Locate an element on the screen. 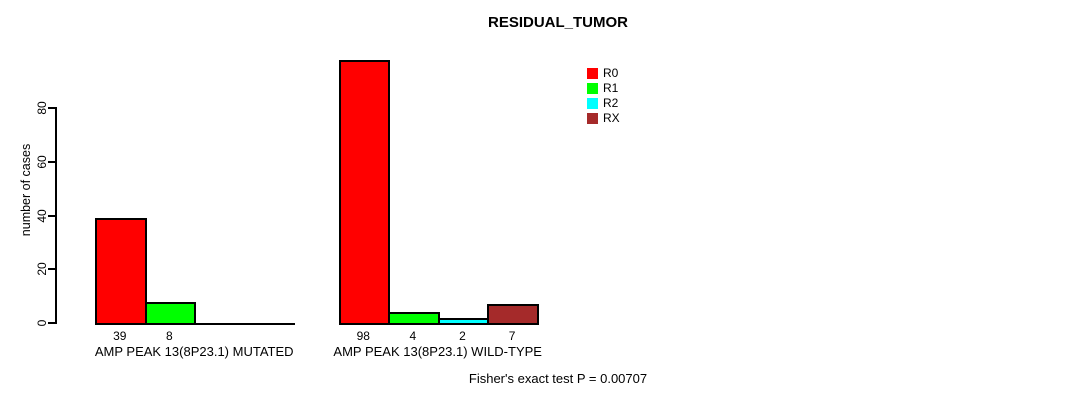 Image resolution: width=1090 pixels, height=400 pixels. legend: R0 R1 R2 RX is located at coordinates (603, 96).